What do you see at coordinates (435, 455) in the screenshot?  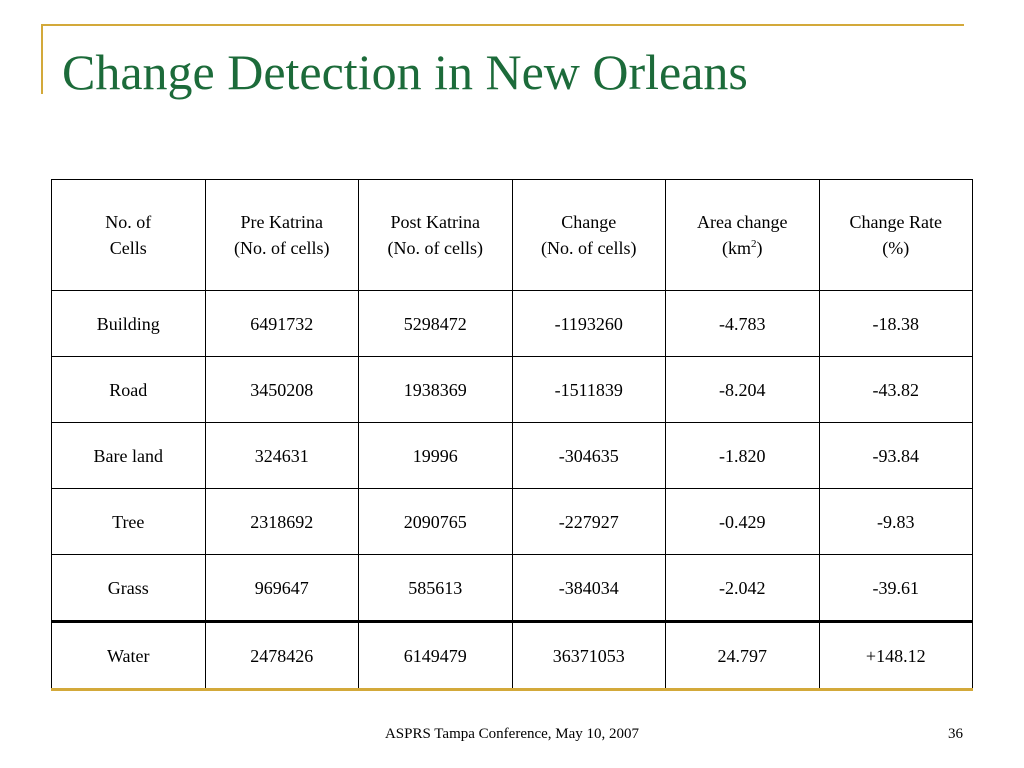 I see `post-katrina-cell: 19996` at bounding box center [435, 455].